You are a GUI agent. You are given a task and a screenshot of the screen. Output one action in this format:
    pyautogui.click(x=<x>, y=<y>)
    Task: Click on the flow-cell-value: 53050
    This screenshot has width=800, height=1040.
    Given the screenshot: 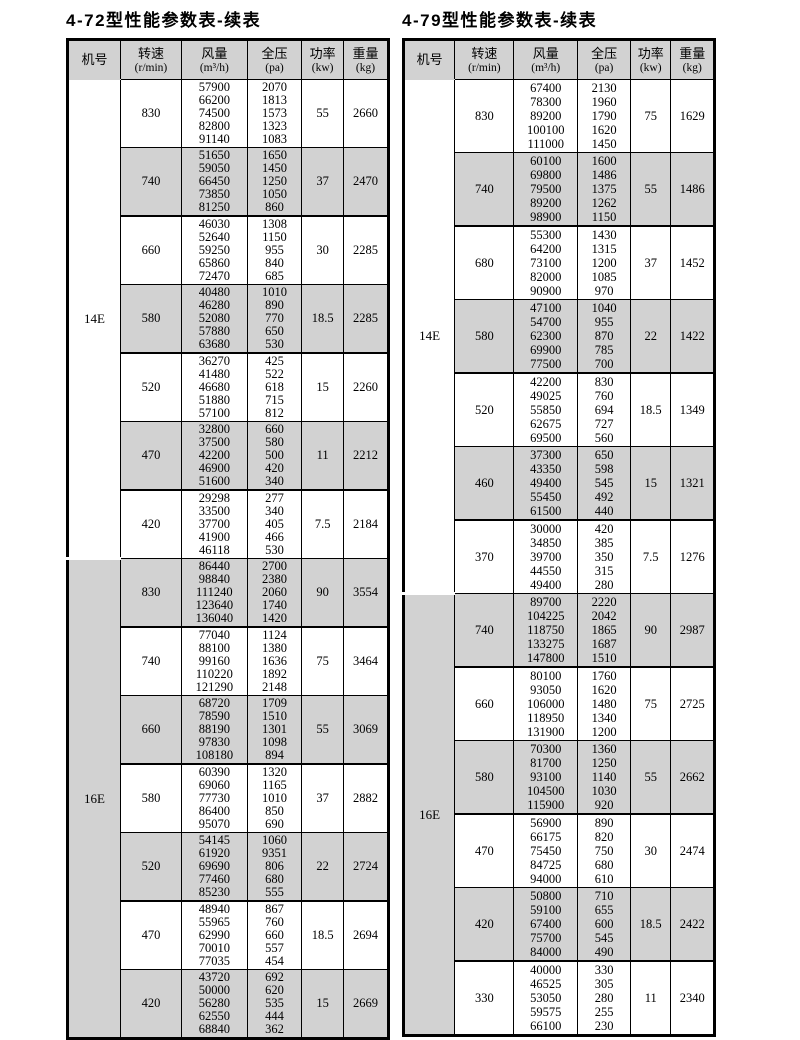 What is the action you would take?
    pyautogui.click(x=546, y=998)
    